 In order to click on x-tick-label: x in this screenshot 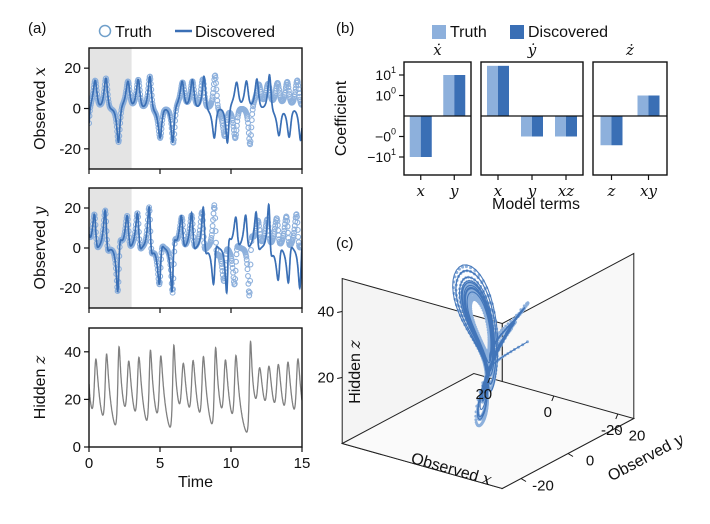, I will do `click(421, 191)`.